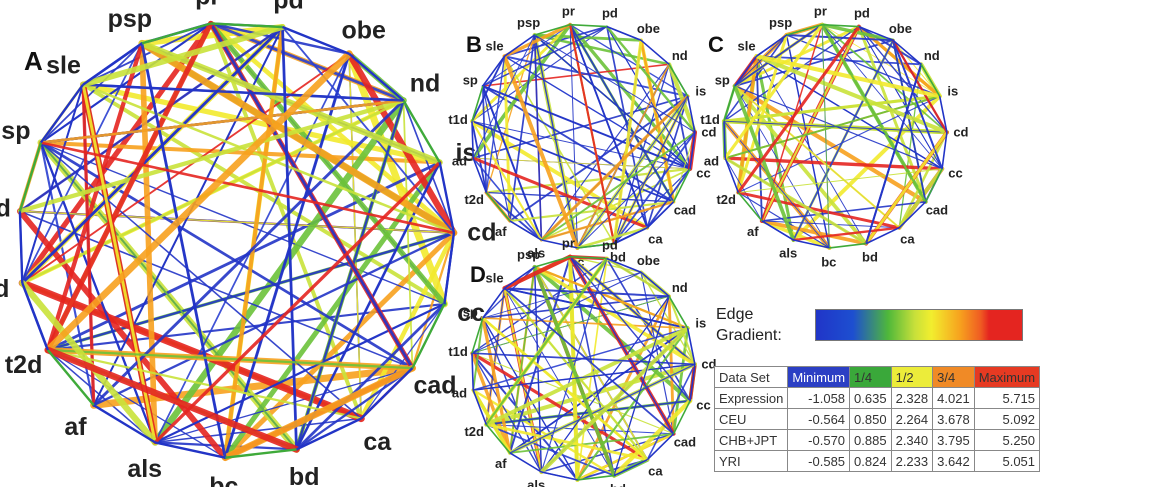  Describe the element at coordinates (223, 479) in the screenshot. I see `node-label-bc: bc` at that location.